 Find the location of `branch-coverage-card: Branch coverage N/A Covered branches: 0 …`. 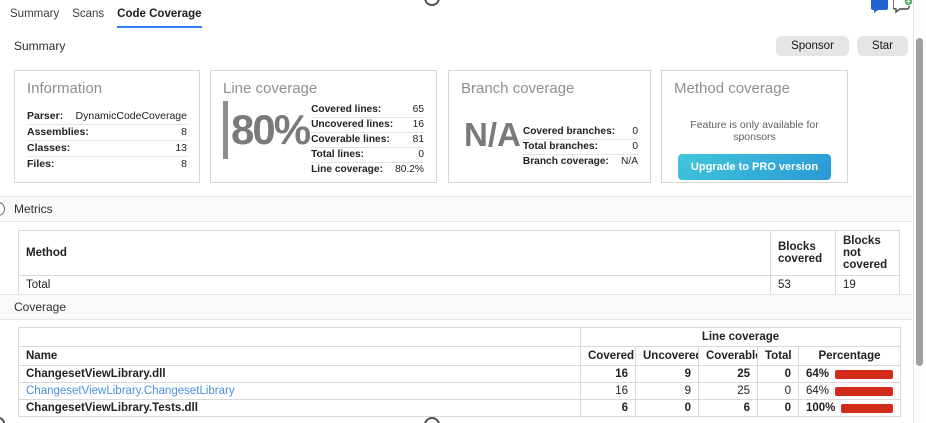

branch-coverage-card: Branch coverage N/A Covered branches: 0 … is located at coordinates (549, 126).